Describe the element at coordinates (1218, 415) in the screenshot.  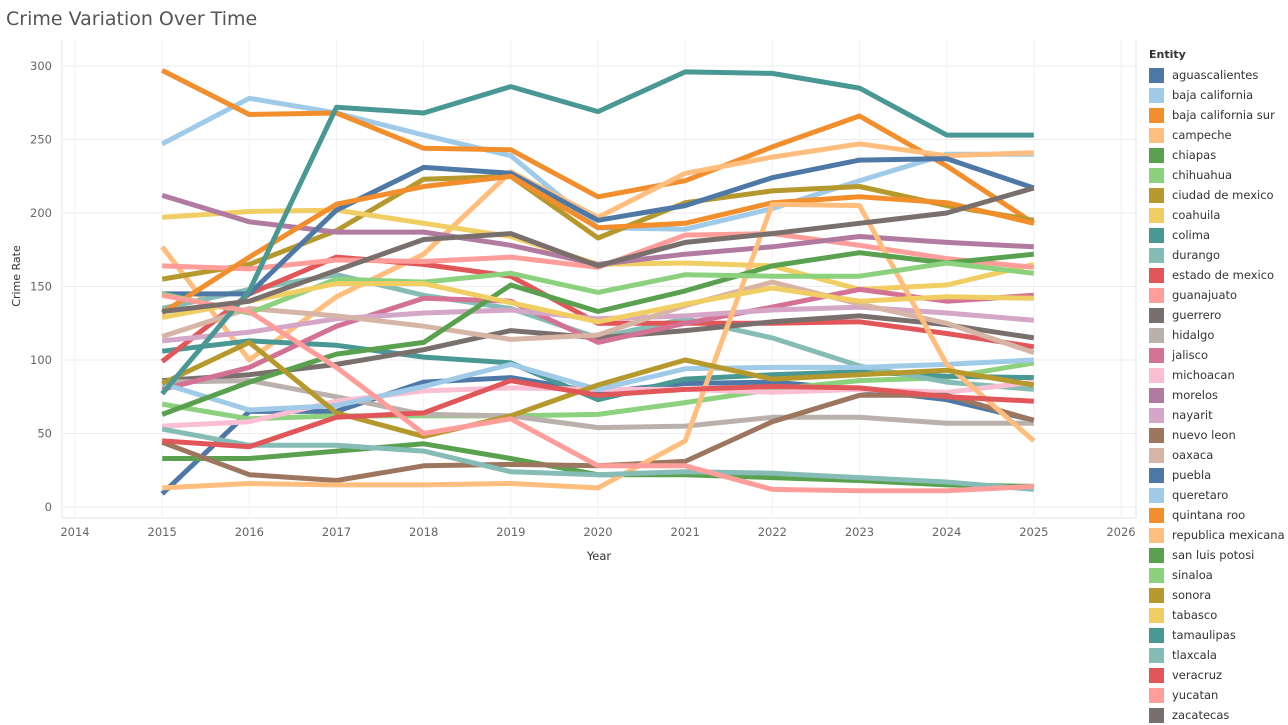
I see `legend-item-nayarit: nayarit` at that location.